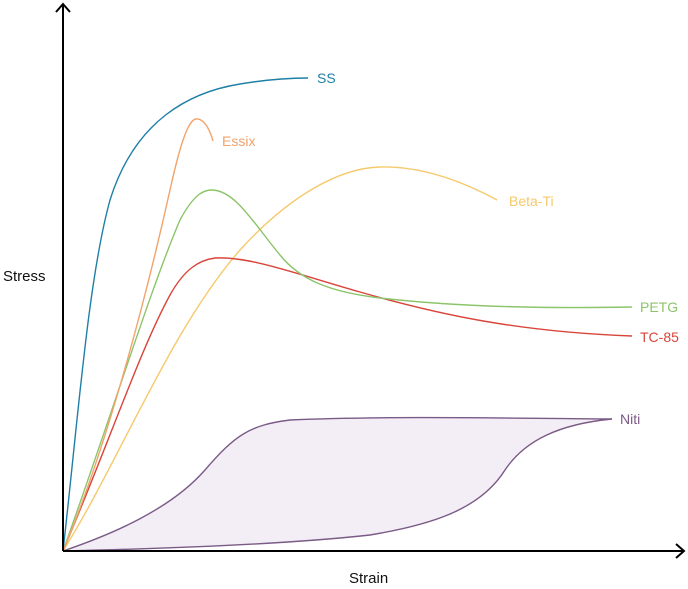  I want to click on series-label-beta-ti: Beta-Ti, so click(531, 201).